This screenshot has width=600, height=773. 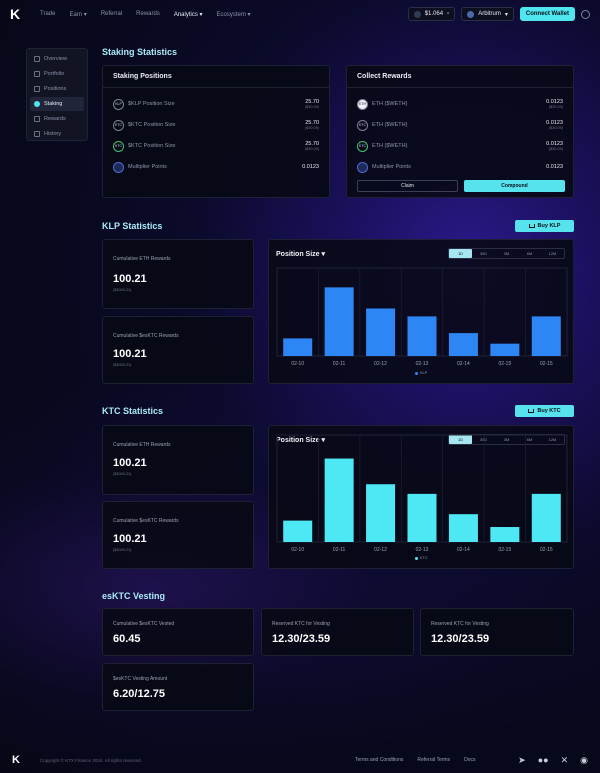 What do you see at coordinates (16, 760) in the screenshot?
I see `footer-logo: K` at bounding box center [16, 760].